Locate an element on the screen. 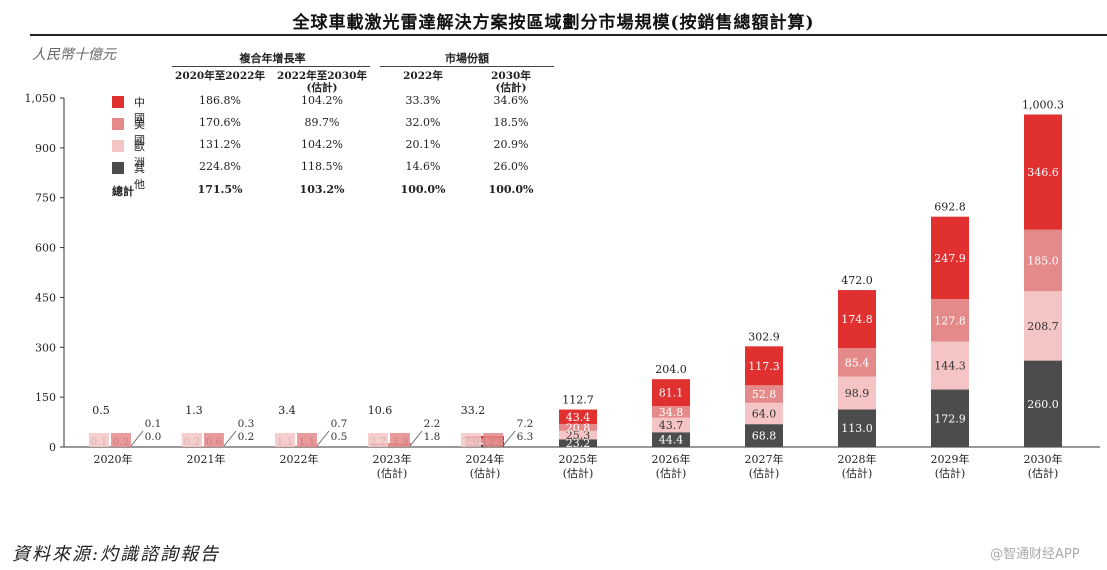 The image size is (1107, 570). y-tick-label: 0 is located at coordinates (52, 447).